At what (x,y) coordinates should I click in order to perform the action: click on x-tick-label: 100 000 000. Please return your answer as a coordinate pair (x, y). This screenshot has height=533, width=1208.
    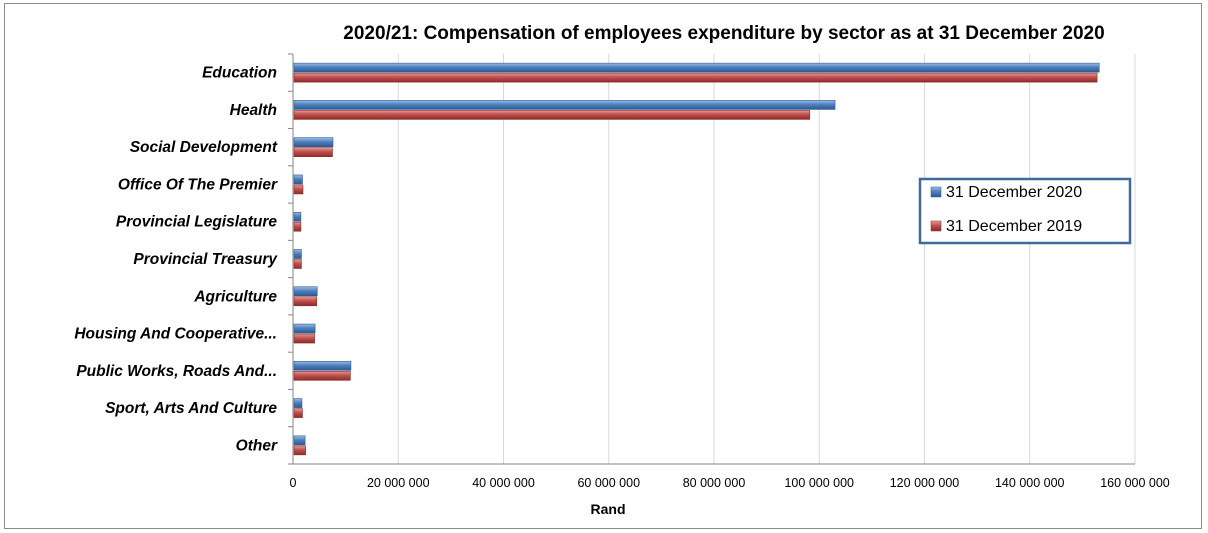
    Looking at the image, I should click on (819, 483).